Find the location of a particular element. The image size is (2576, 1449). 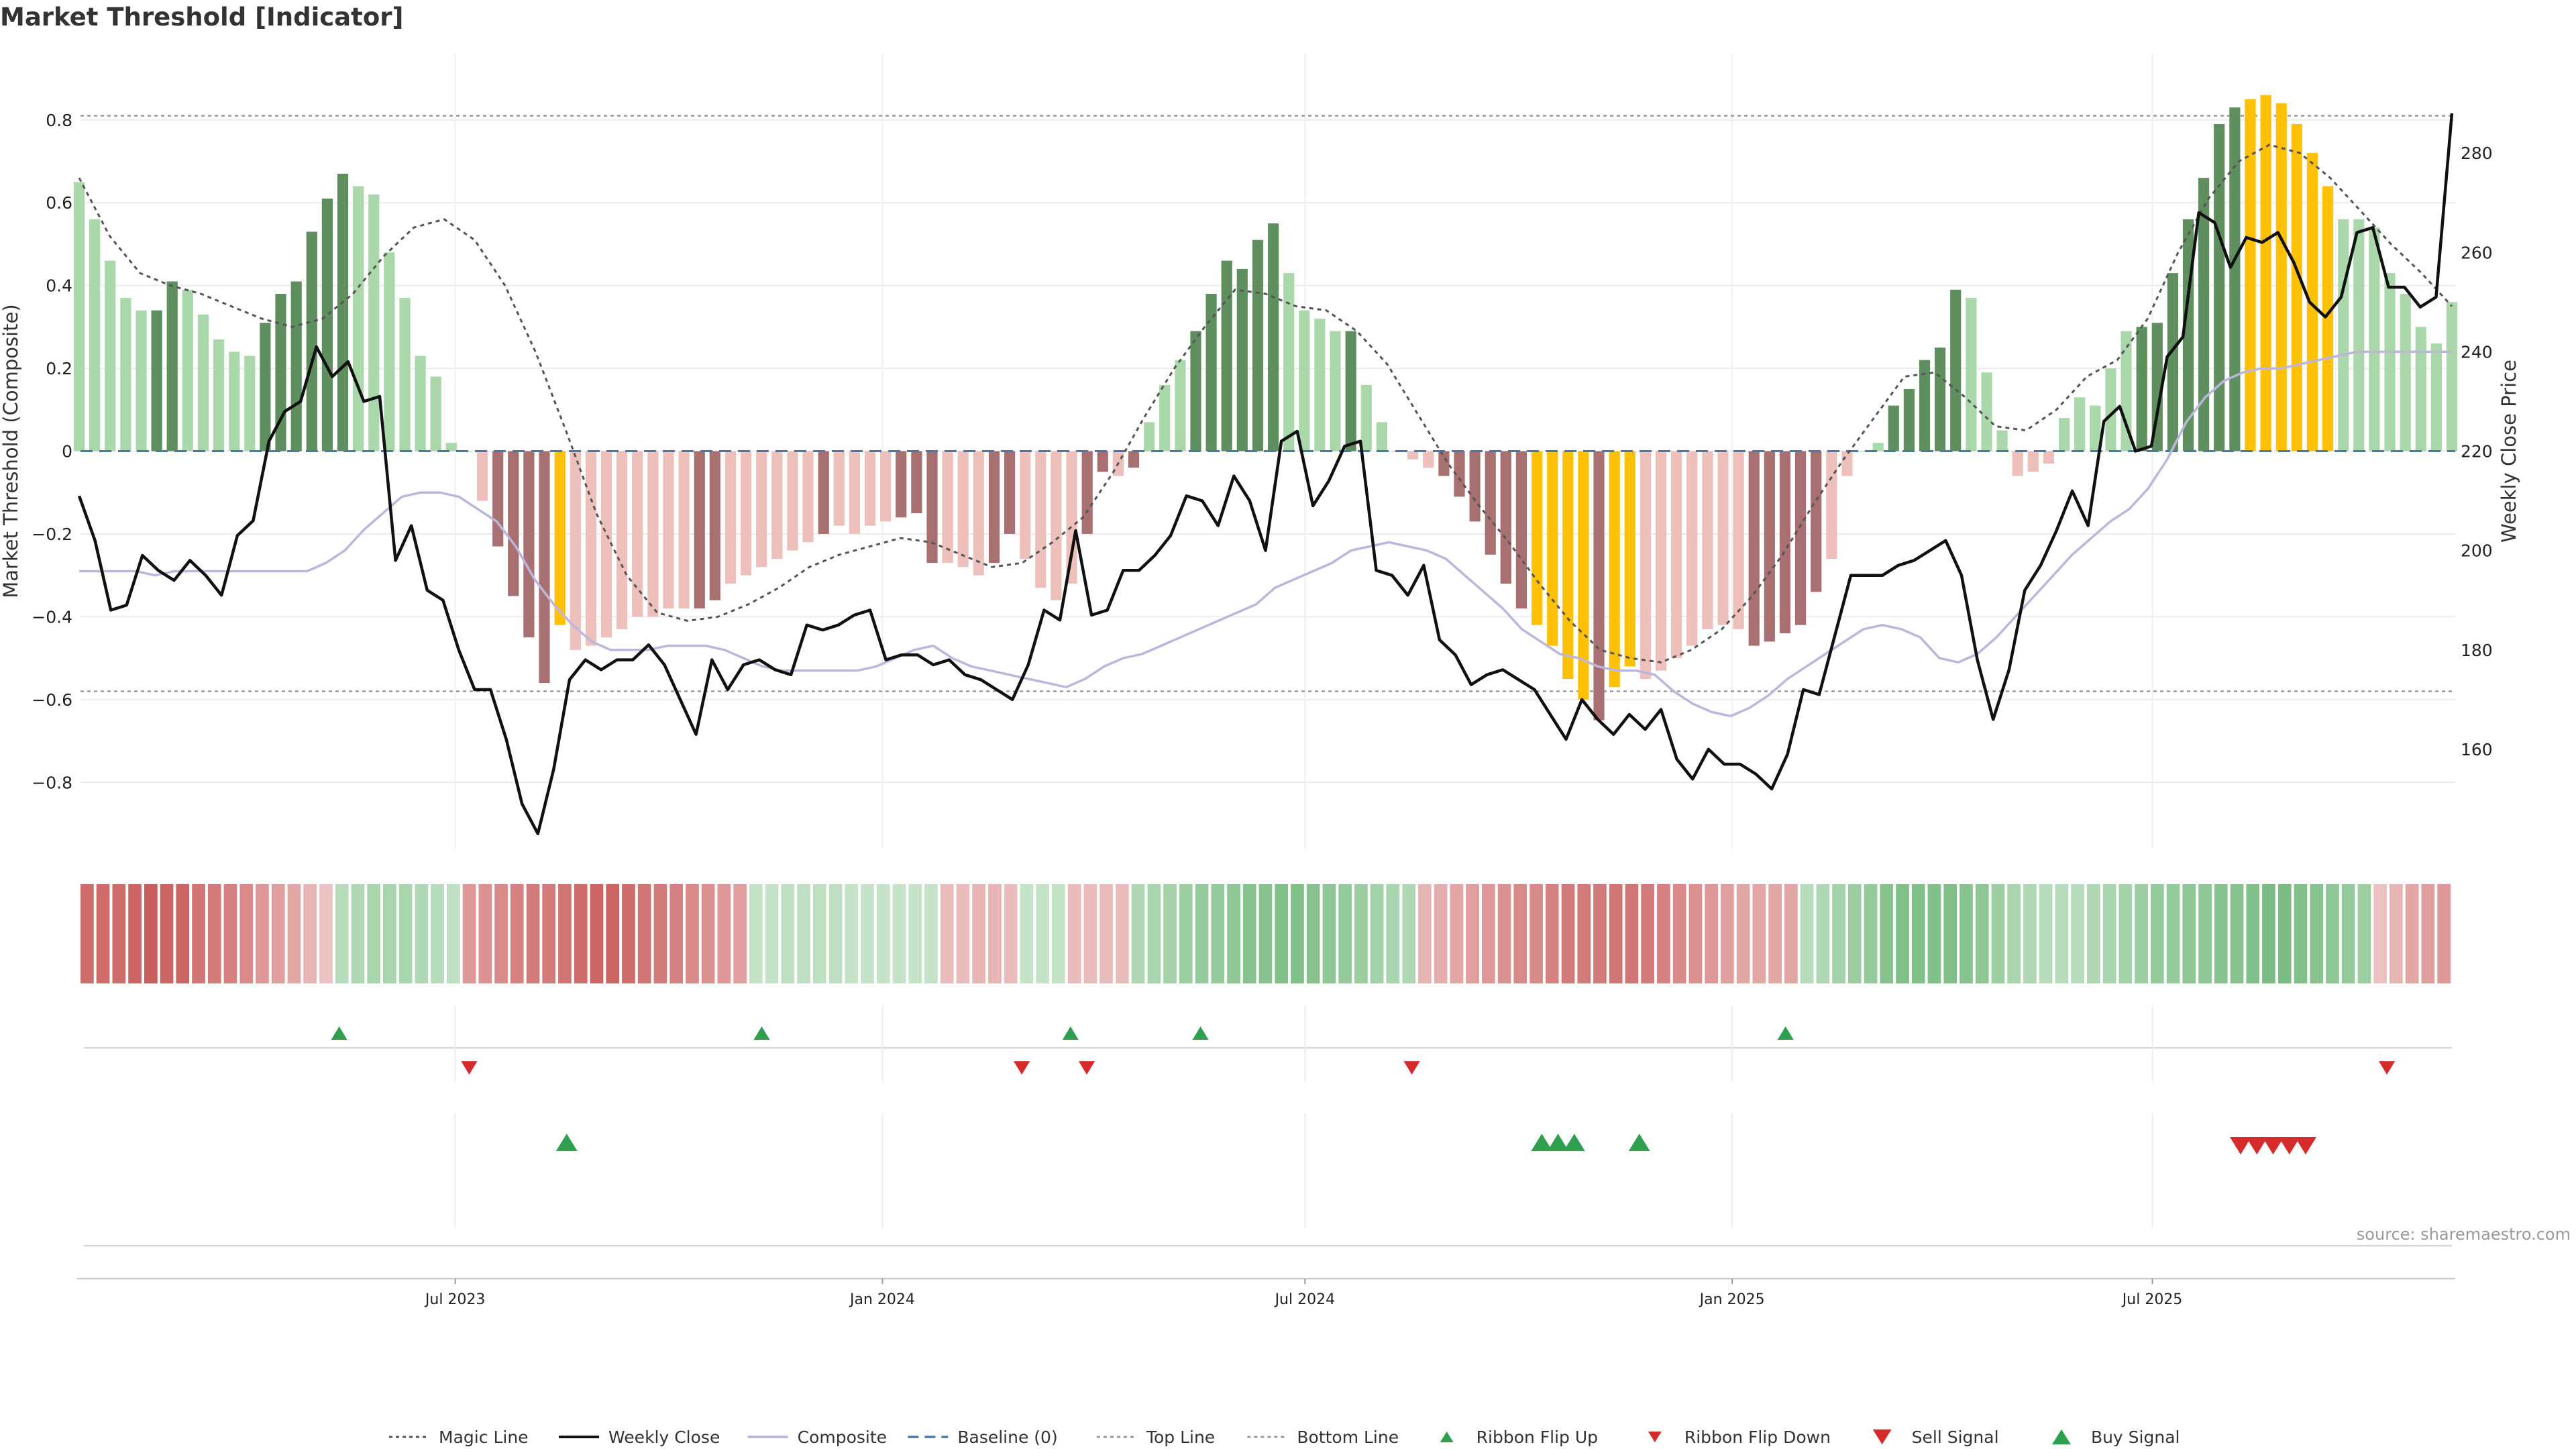

regime-ribbon is located at coordinates (1265, 933).